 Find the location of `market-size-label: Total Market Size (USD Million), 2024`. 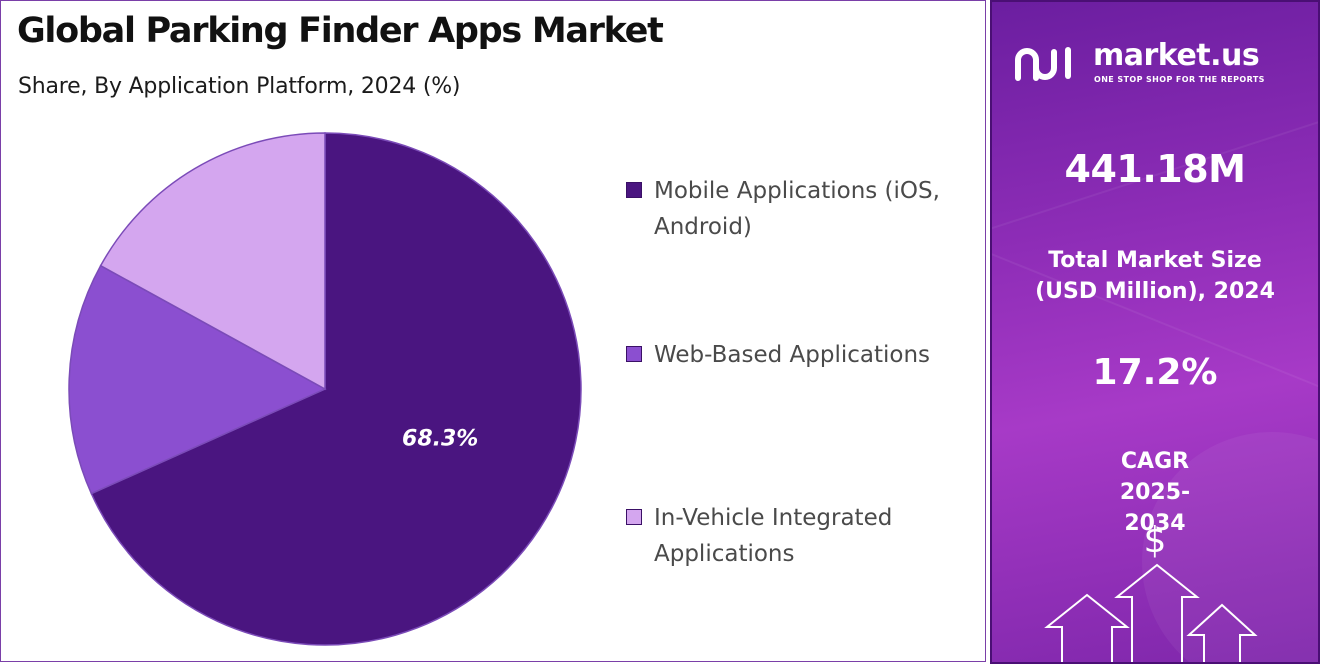

market-size-label: Total Market Size (USD Million), 2024 is located at coordinates (1155, 276).